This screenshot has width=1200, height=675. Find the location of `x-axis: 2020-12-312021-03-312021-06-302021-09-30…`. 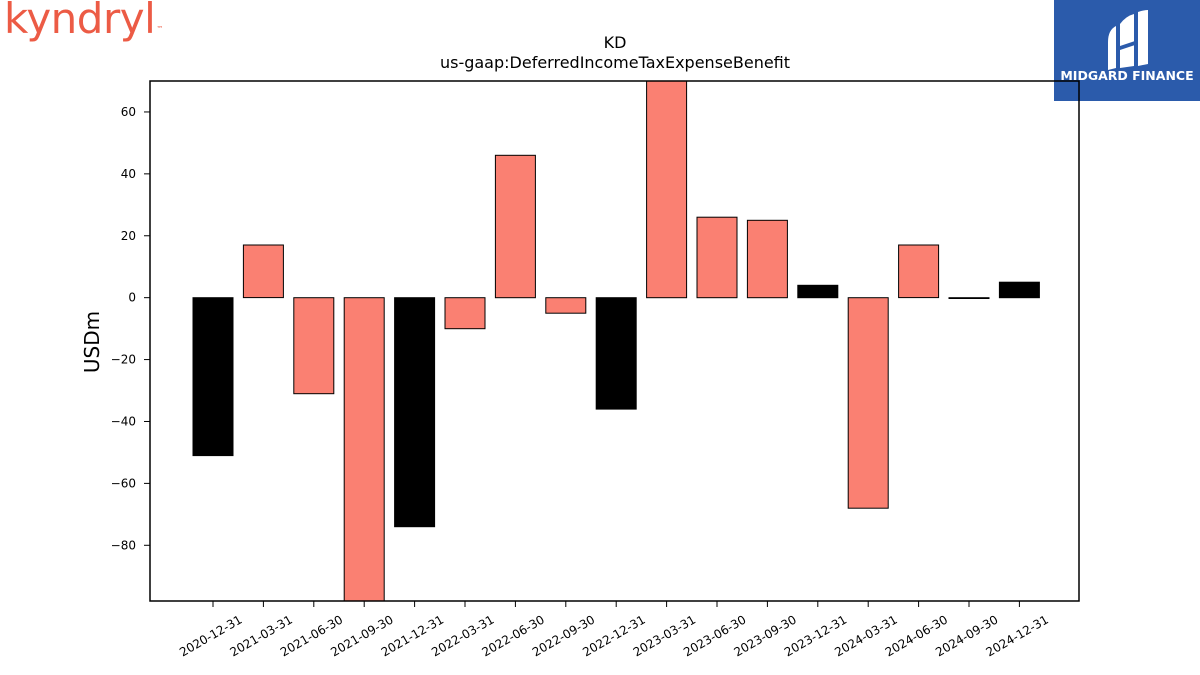

x-axis: 2020-12-312021-03-312021-06-302021-09-30… is located at coordinates (614, 630).